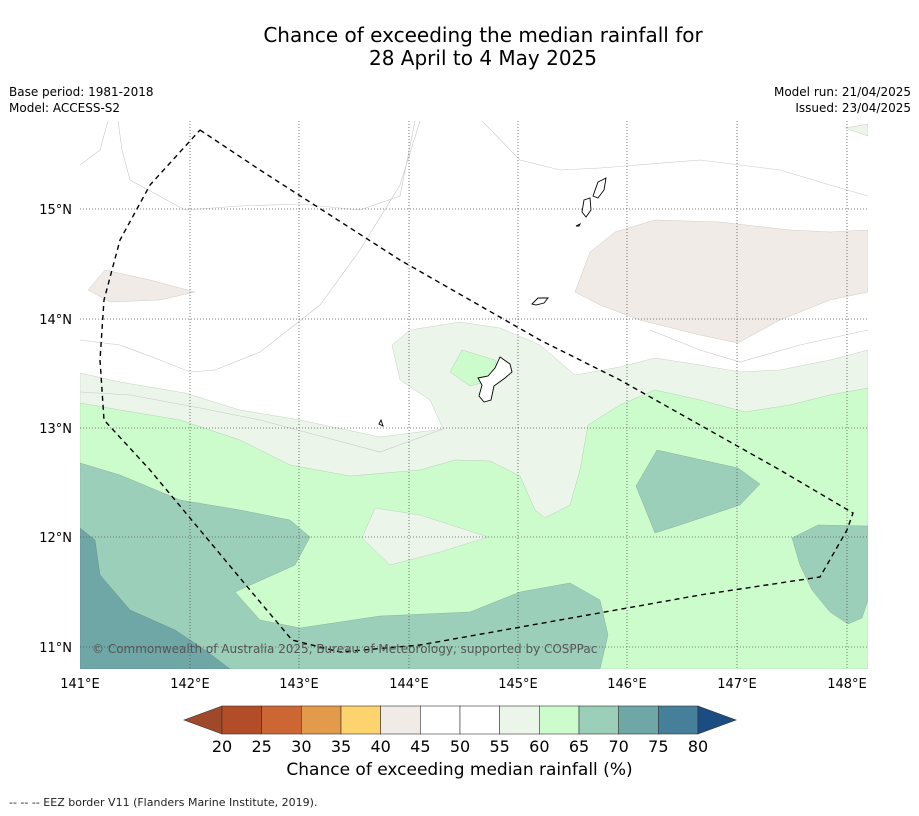 The width and height of the screenshot is (919, 816). Describe the element at coordinates (460, 746) in the screenshot. I see `colorbar-tick-label: 50` at that location.